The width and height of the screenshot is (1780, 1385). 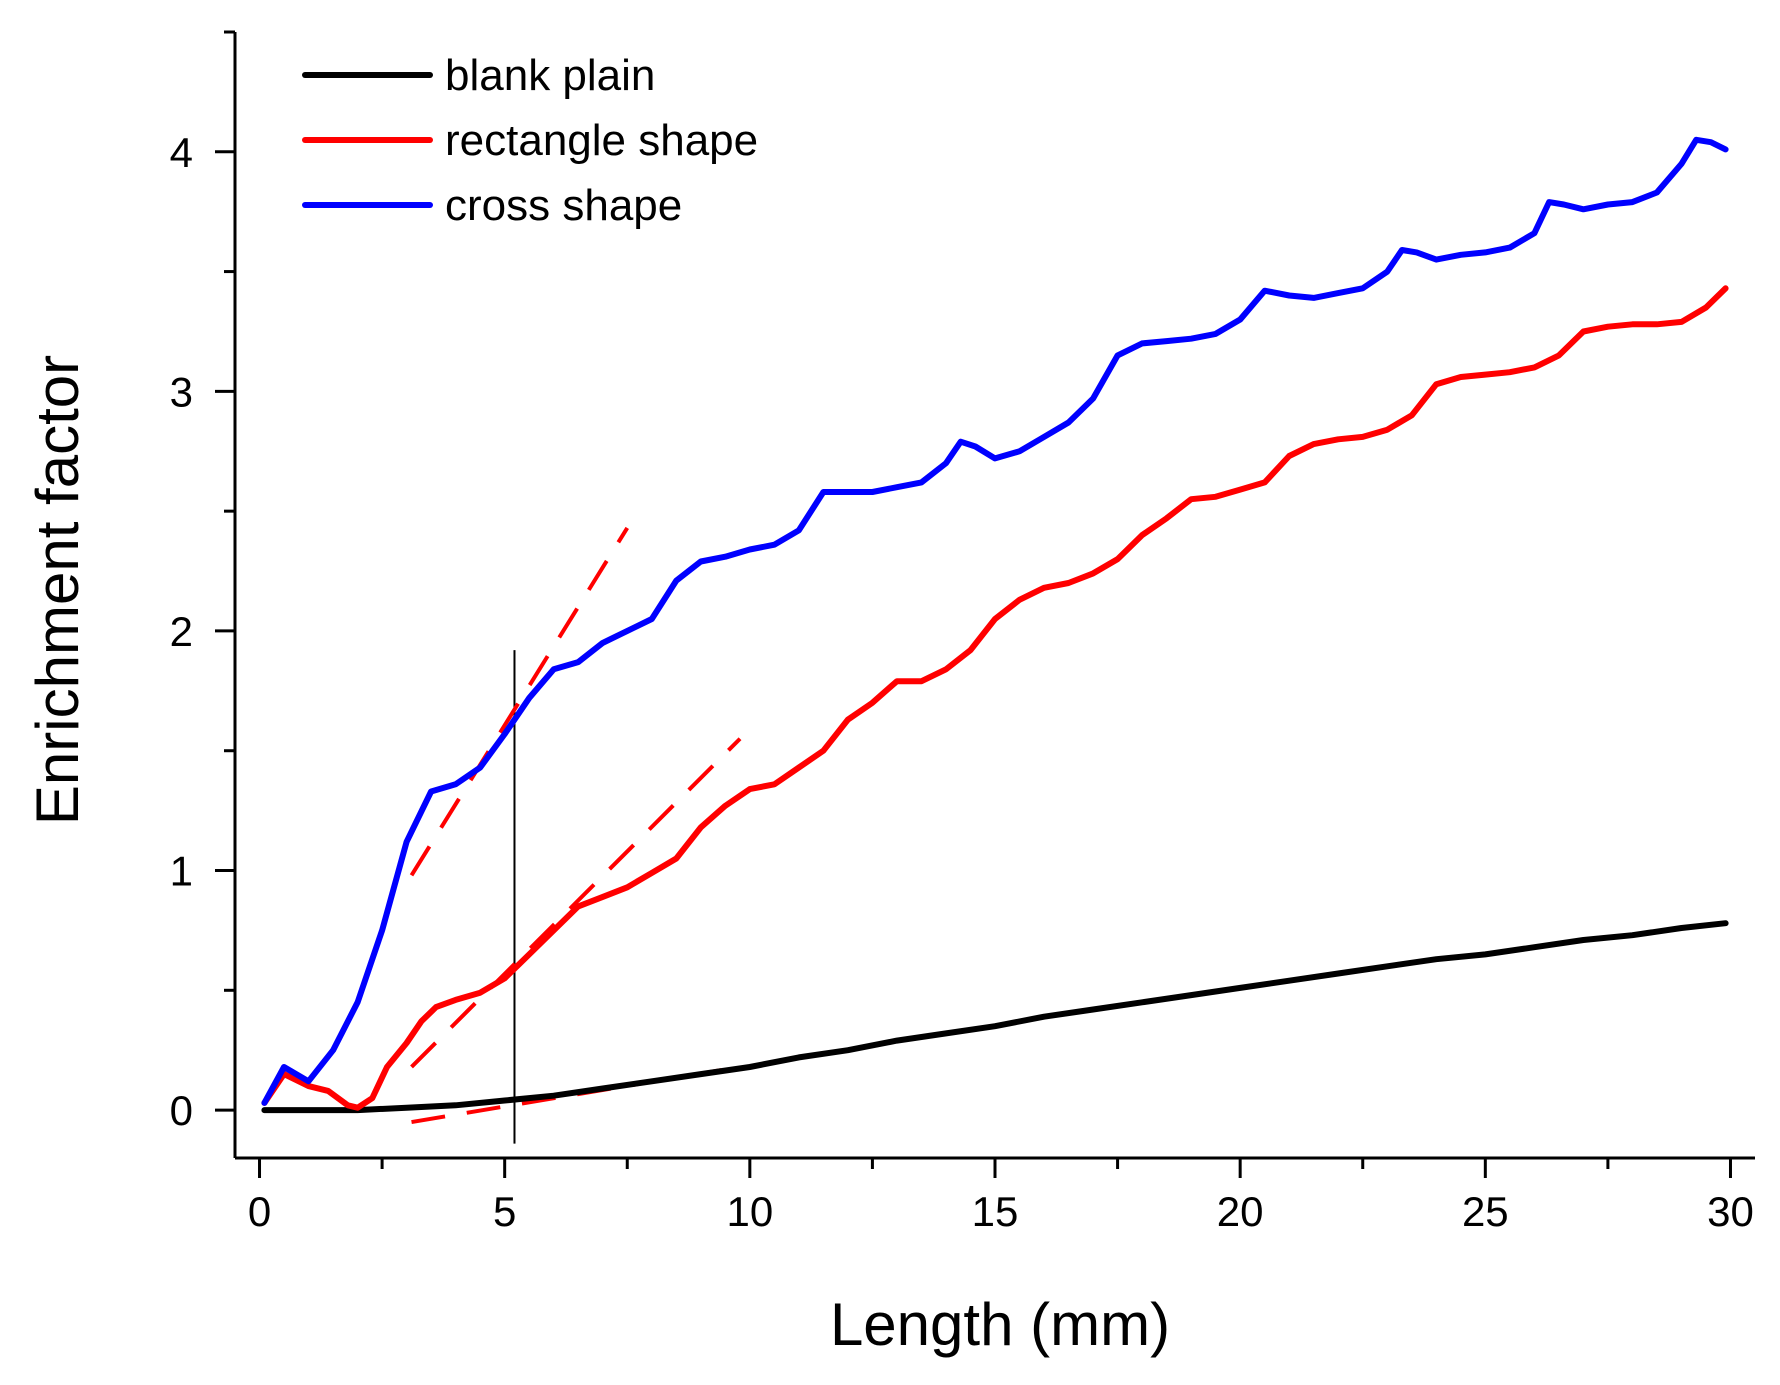 I want to click on x-tick-label: 25, so click(x=1485, y=1211).